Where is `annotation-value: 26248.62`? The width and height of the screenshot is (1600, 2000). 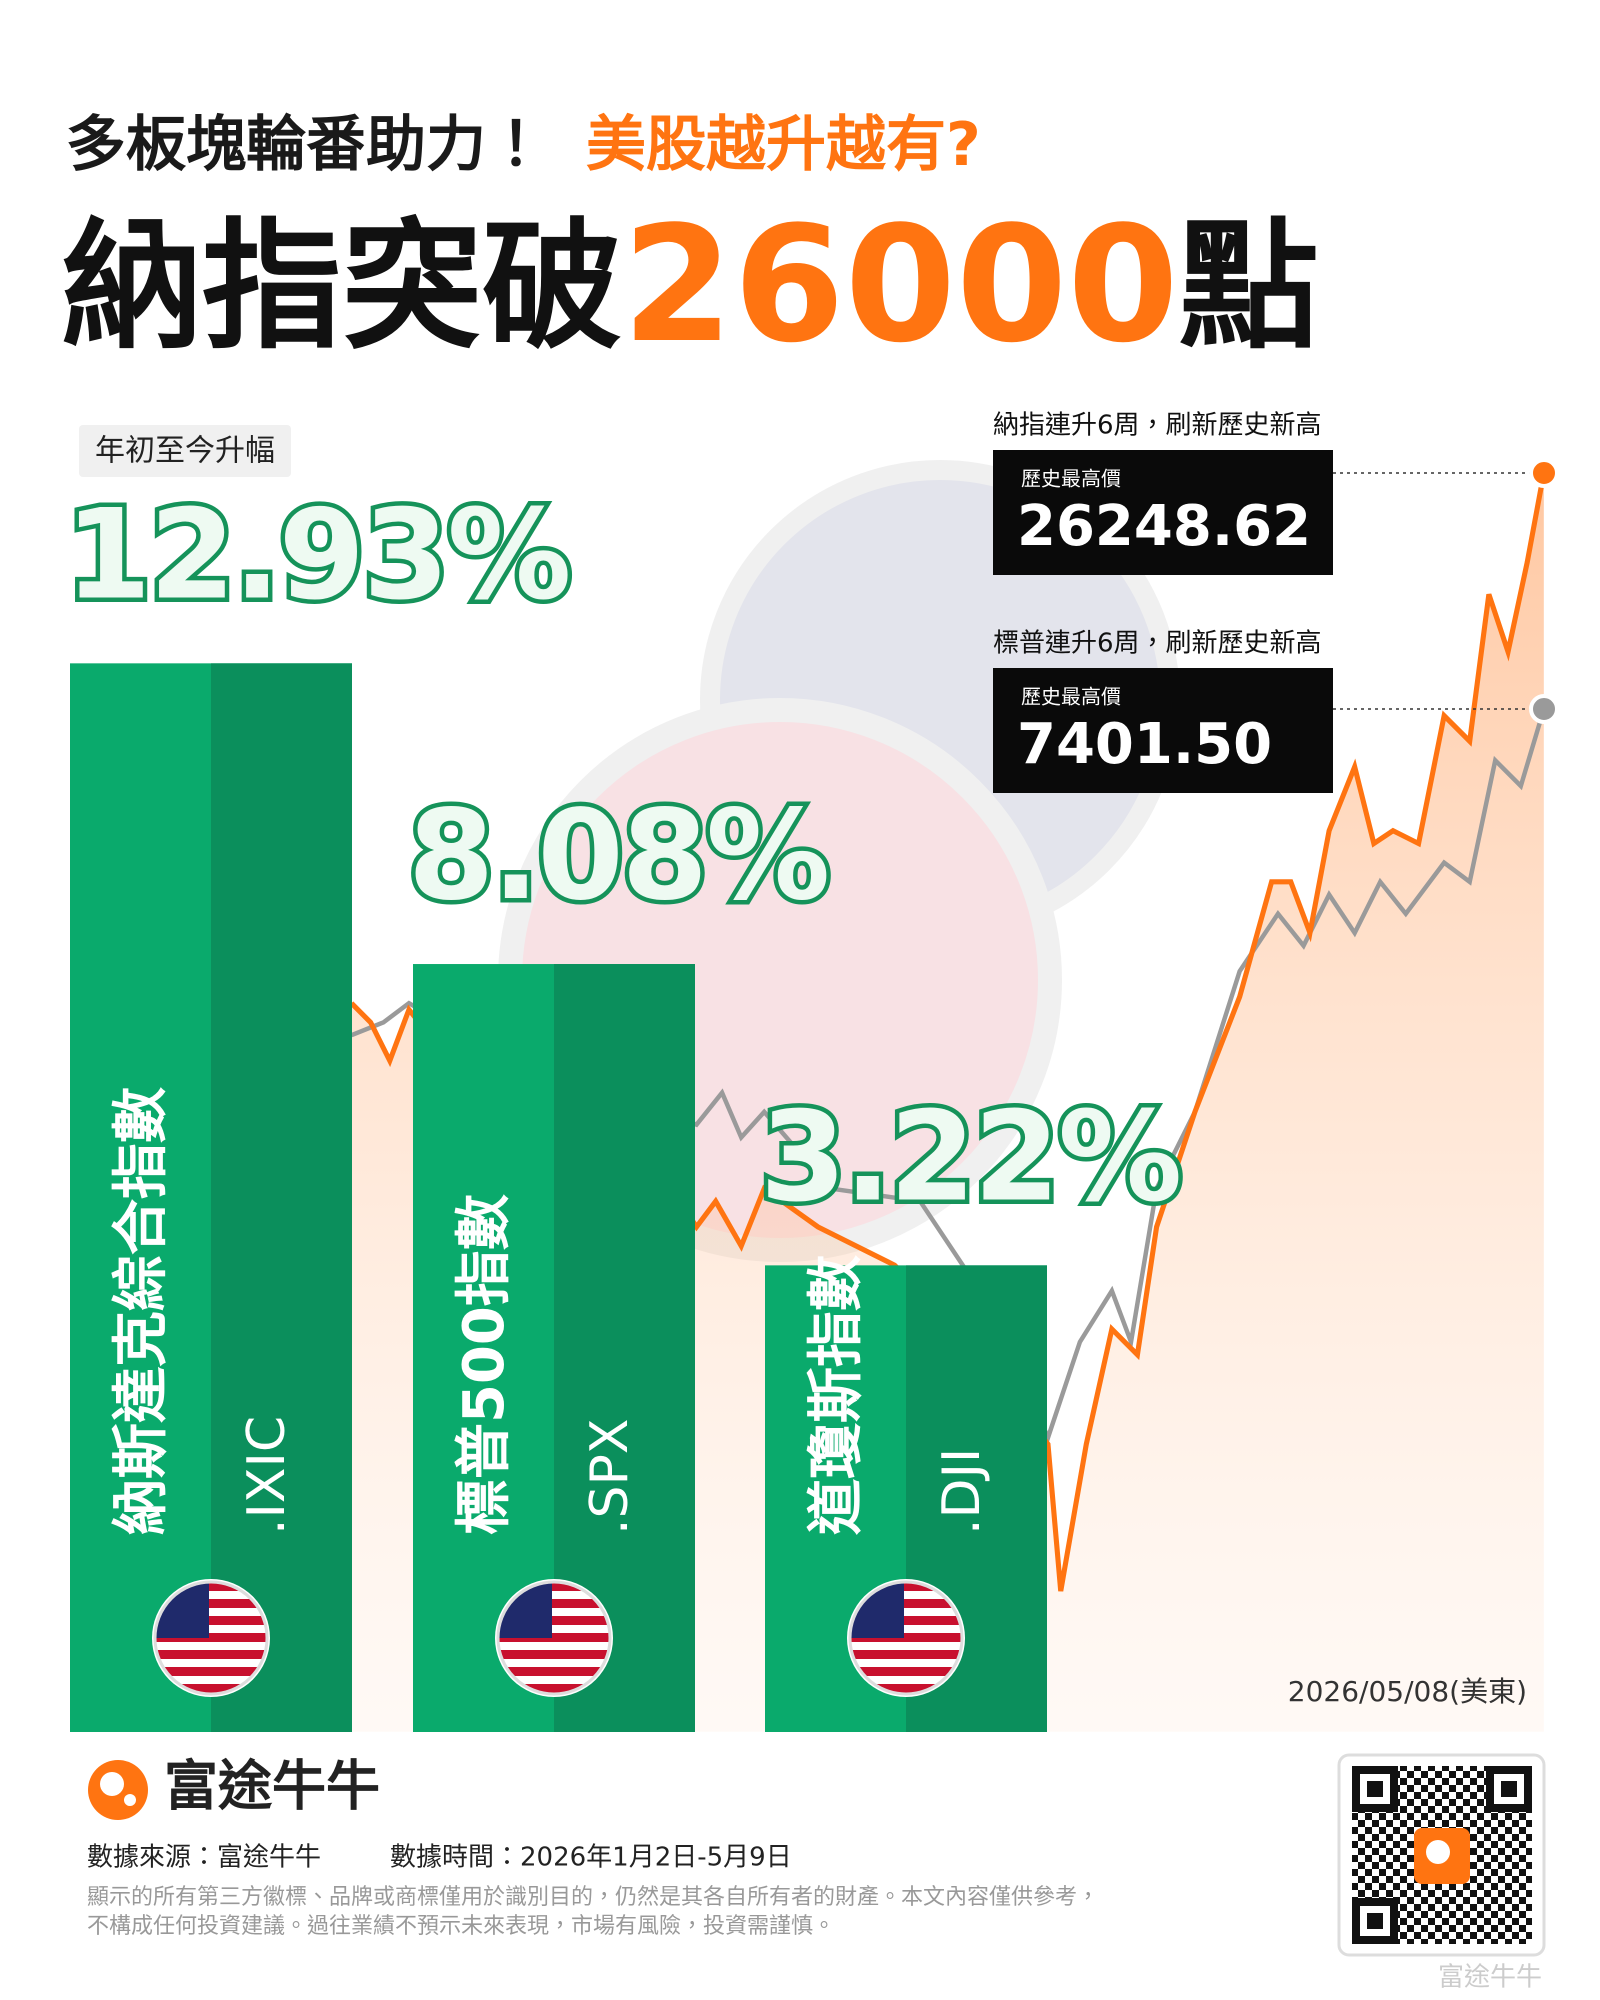
annotation-value: 26248.62 is located at coordinates (1164, 526).